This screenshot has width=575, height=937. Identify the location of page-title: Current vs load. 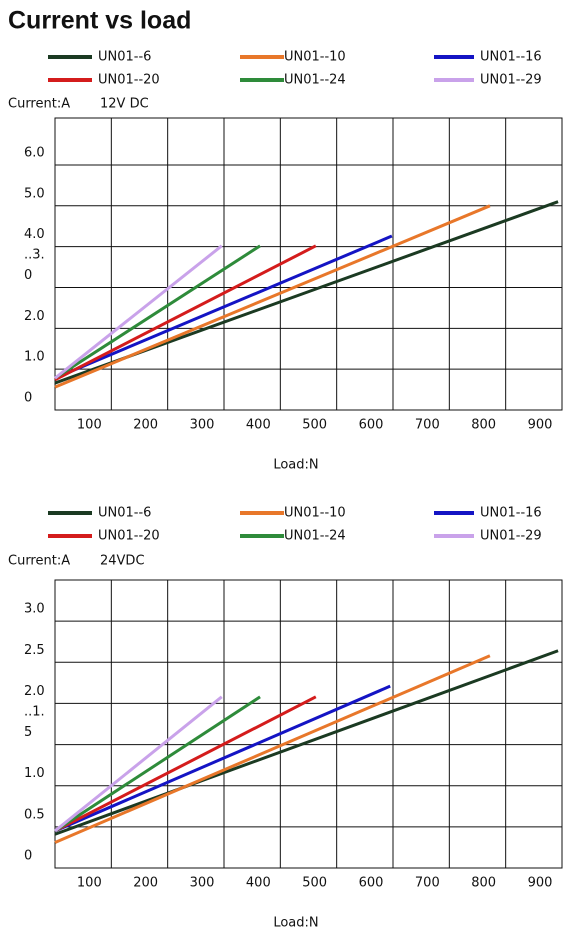
(99, 21).